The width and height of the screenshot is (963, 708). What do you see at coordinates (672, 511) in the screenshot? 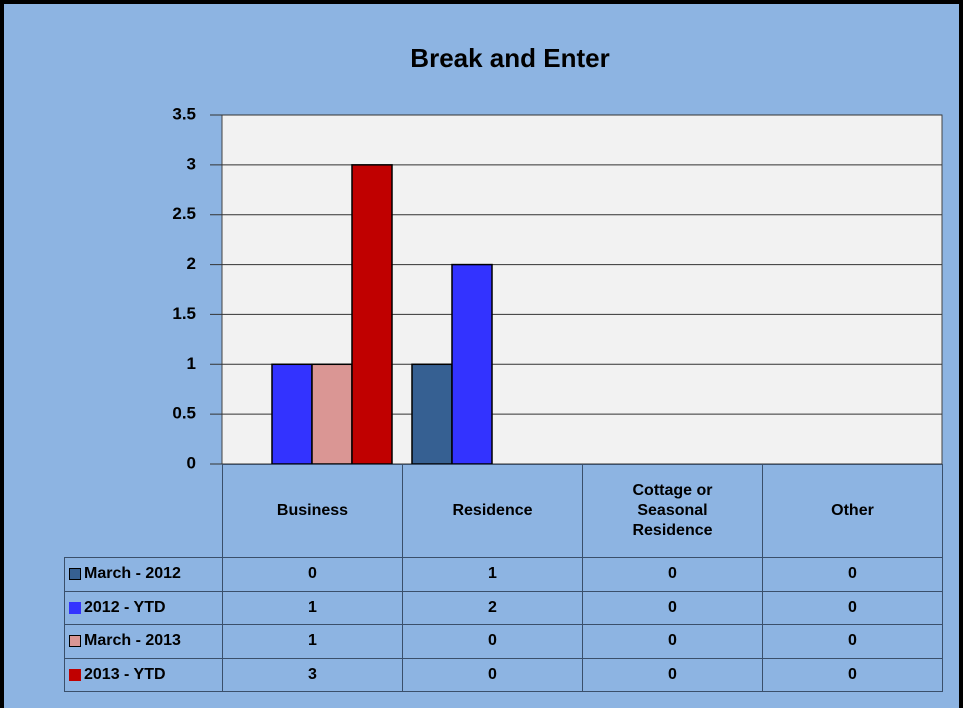
I see `category-header: Cottage or Seasonal Residence` at bounding box center [672, 511].